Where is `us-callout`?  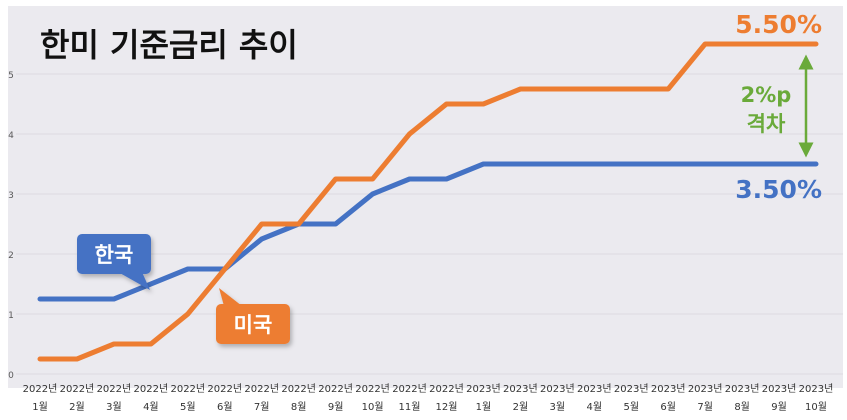
us-callout is located at coordinates (253, 316).